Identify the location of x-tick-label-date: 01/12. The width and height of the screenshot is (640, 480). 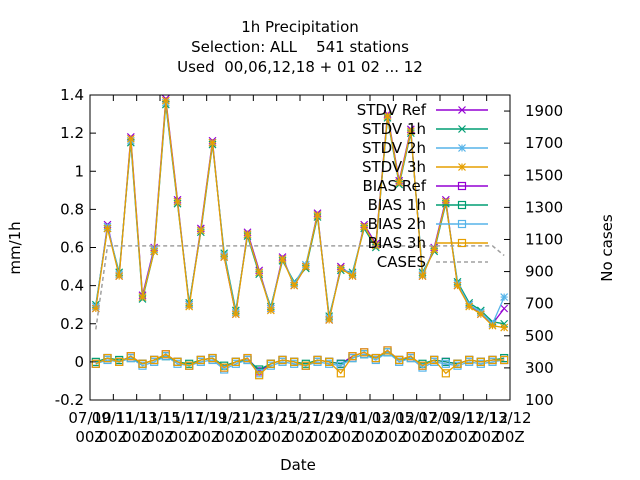
(369, 418).